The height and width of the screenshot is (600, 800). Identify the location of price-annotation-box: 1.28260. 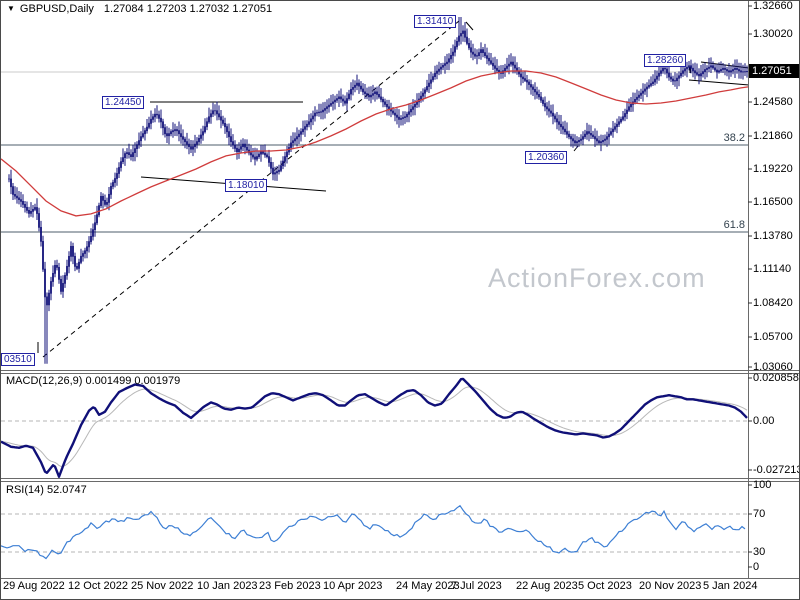
(665, 60).